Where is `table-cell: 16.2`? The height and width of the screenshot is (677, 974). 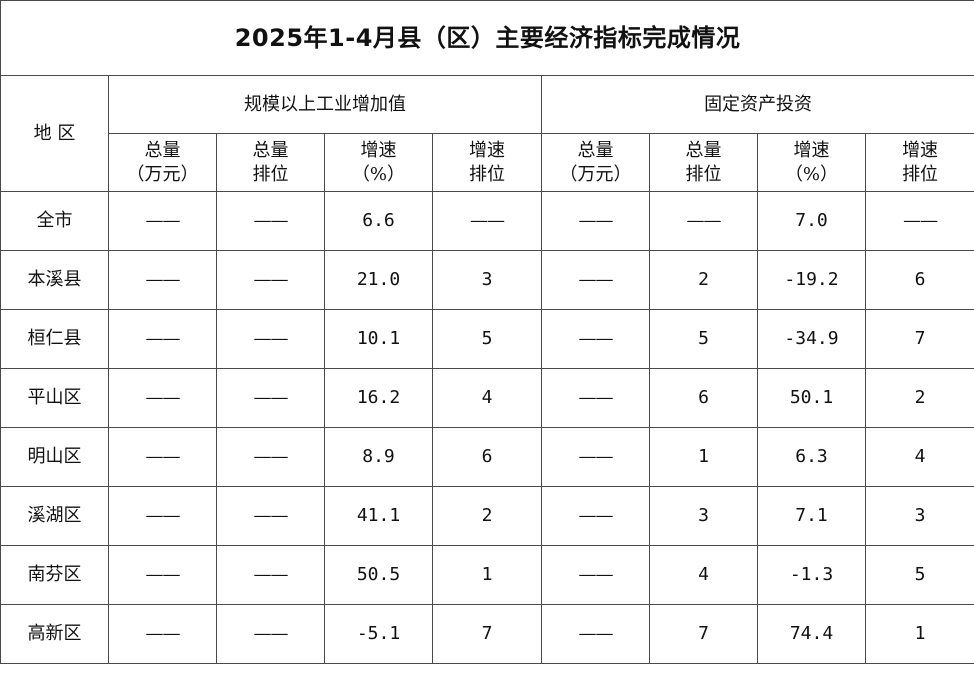 table-cell: 16.2 is located at coordinates (378, 398).